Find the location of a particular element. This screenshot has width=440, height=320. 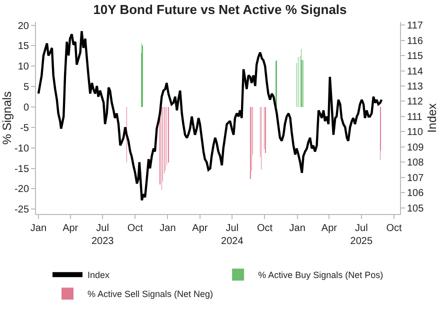

y2-tick-label: 112 is located at coordinates (415, 102).